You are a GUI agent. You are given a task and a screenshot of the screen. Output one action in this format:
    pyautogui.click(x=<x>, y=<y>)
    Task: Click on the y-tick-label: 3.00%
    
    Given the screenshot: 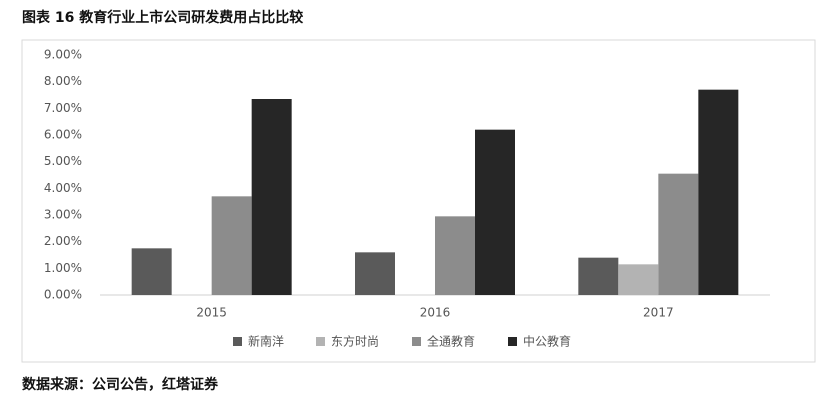 What is the action you would take?
    pyautogui.click(x=63, y=215)
    